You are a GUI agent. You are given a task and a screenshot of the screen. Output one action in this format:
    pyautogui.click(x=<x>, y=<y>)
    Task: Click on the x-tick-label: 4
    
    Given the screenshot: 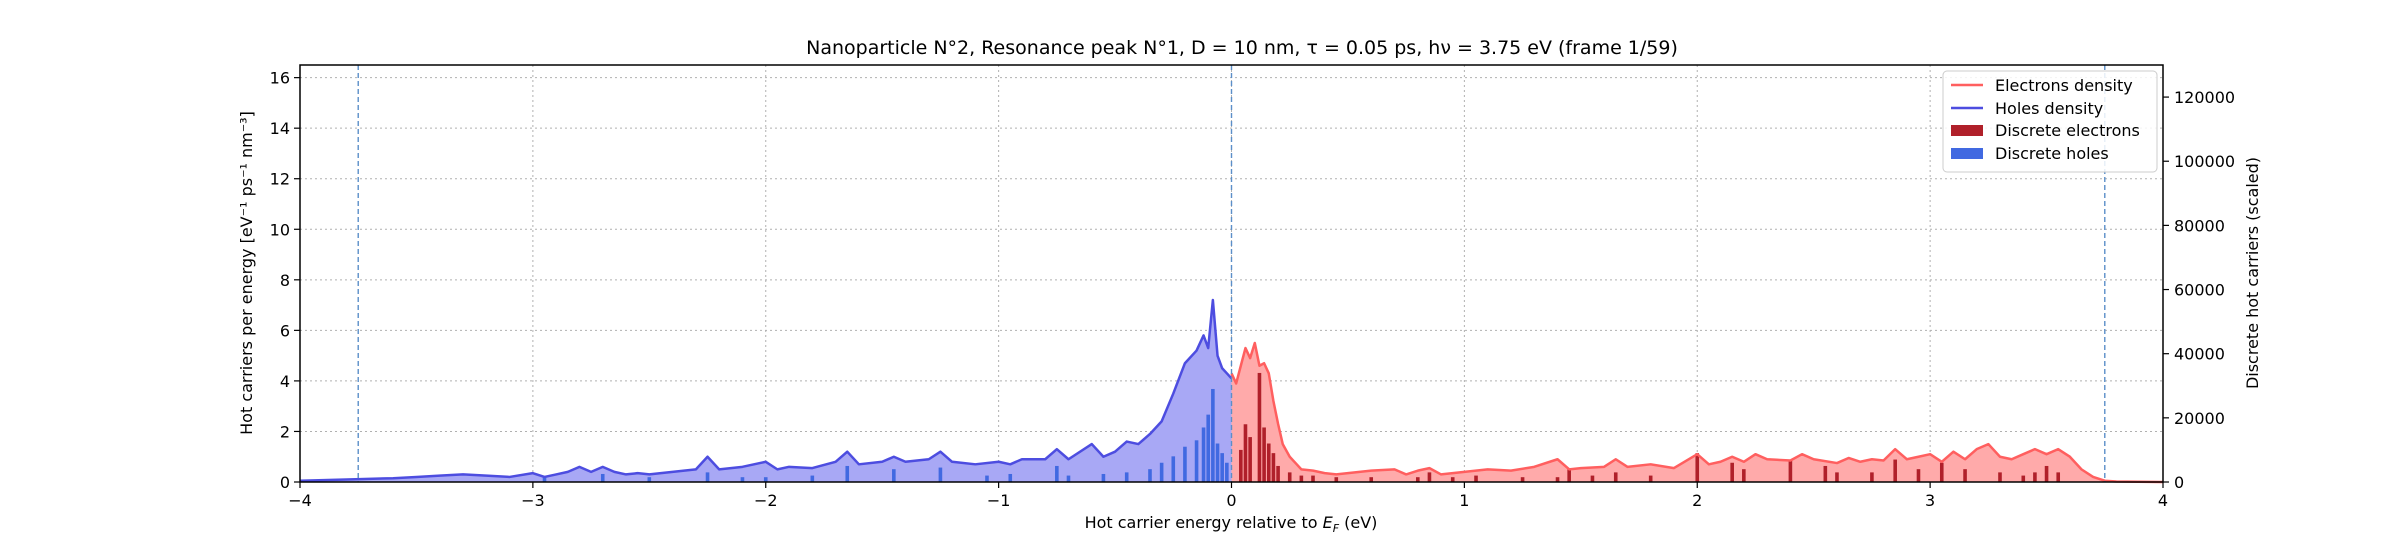 What is the action you would take?
    pyautogui.click(x=2163, y=500)
    